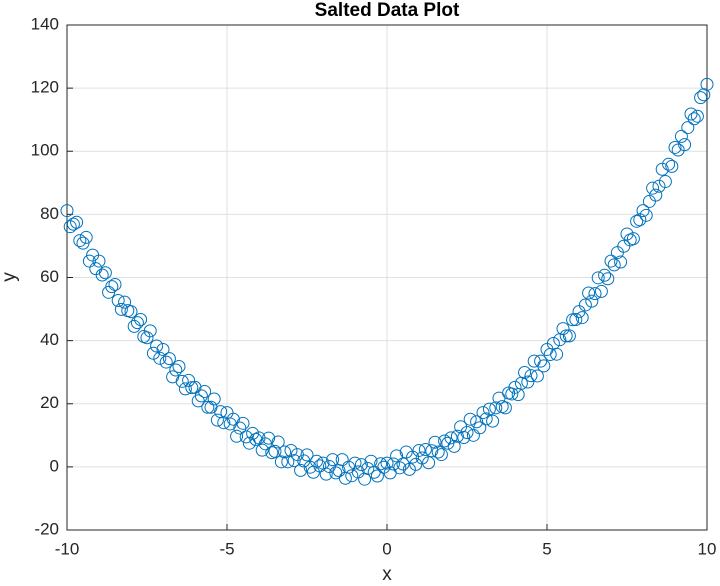  I want to click on y-tick-label: 40, so click(49, 339).